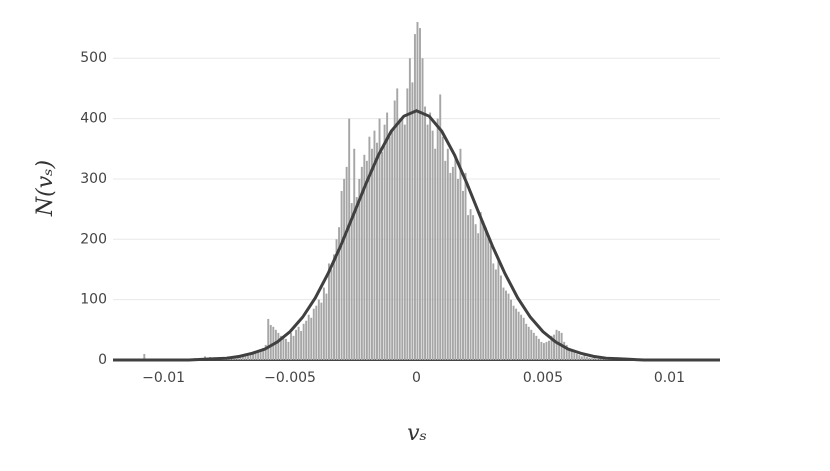 This screenshot has height=471, width=830. What do you see at coordinates (93, 58) in the screenshot?
I see `y-tick-label: 500` at bounding box center [93, 58].